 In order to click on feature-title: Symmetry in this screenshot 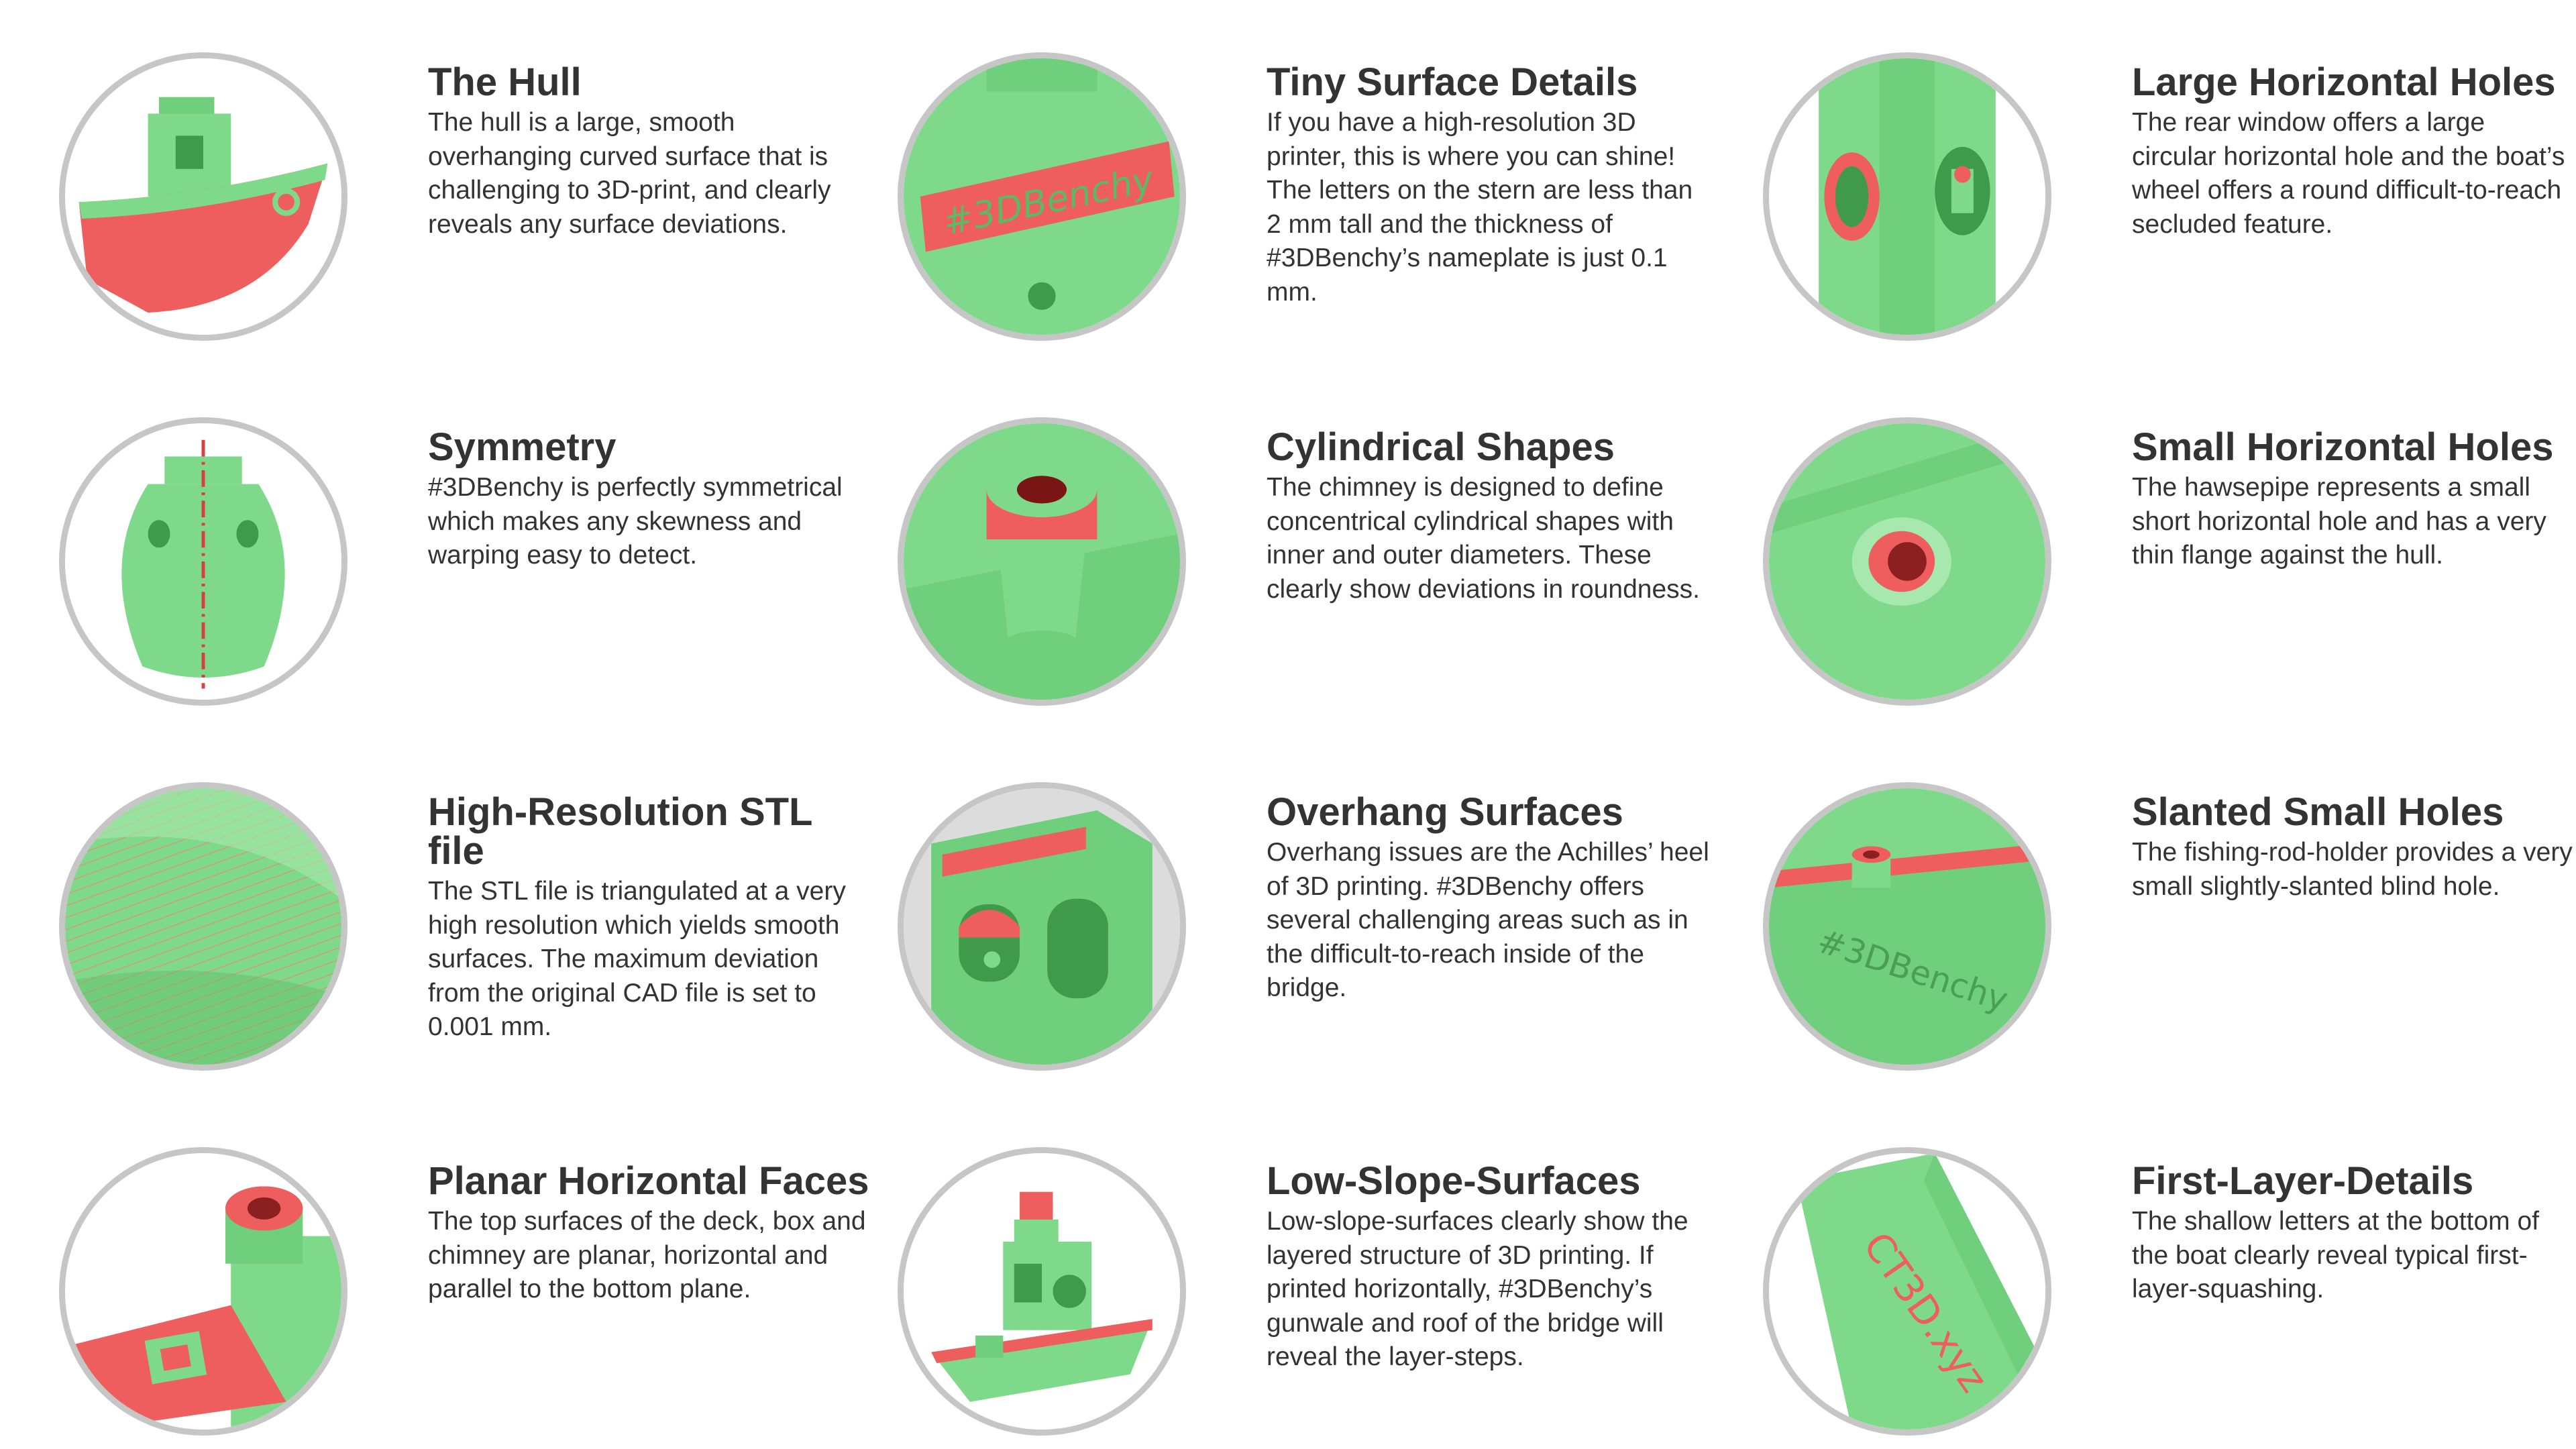, I will do `click(522, 447)`.